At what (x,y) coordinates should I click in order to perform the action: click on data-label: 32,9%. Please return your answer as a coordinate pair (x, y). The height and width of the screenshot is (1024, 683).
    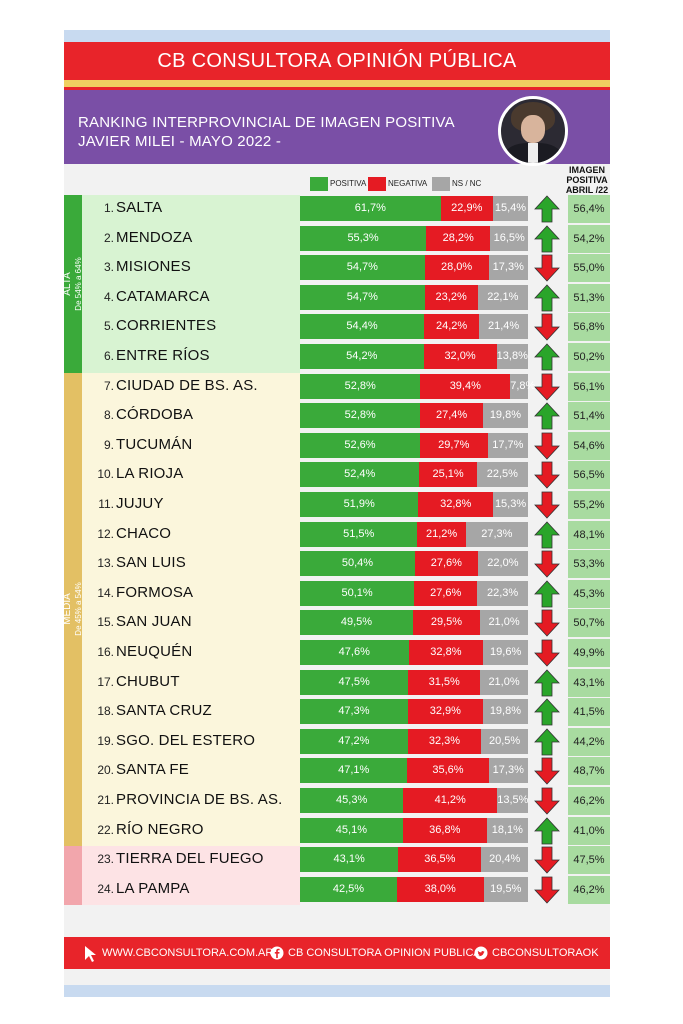
    Looking at the image, I should click on (445, 711).